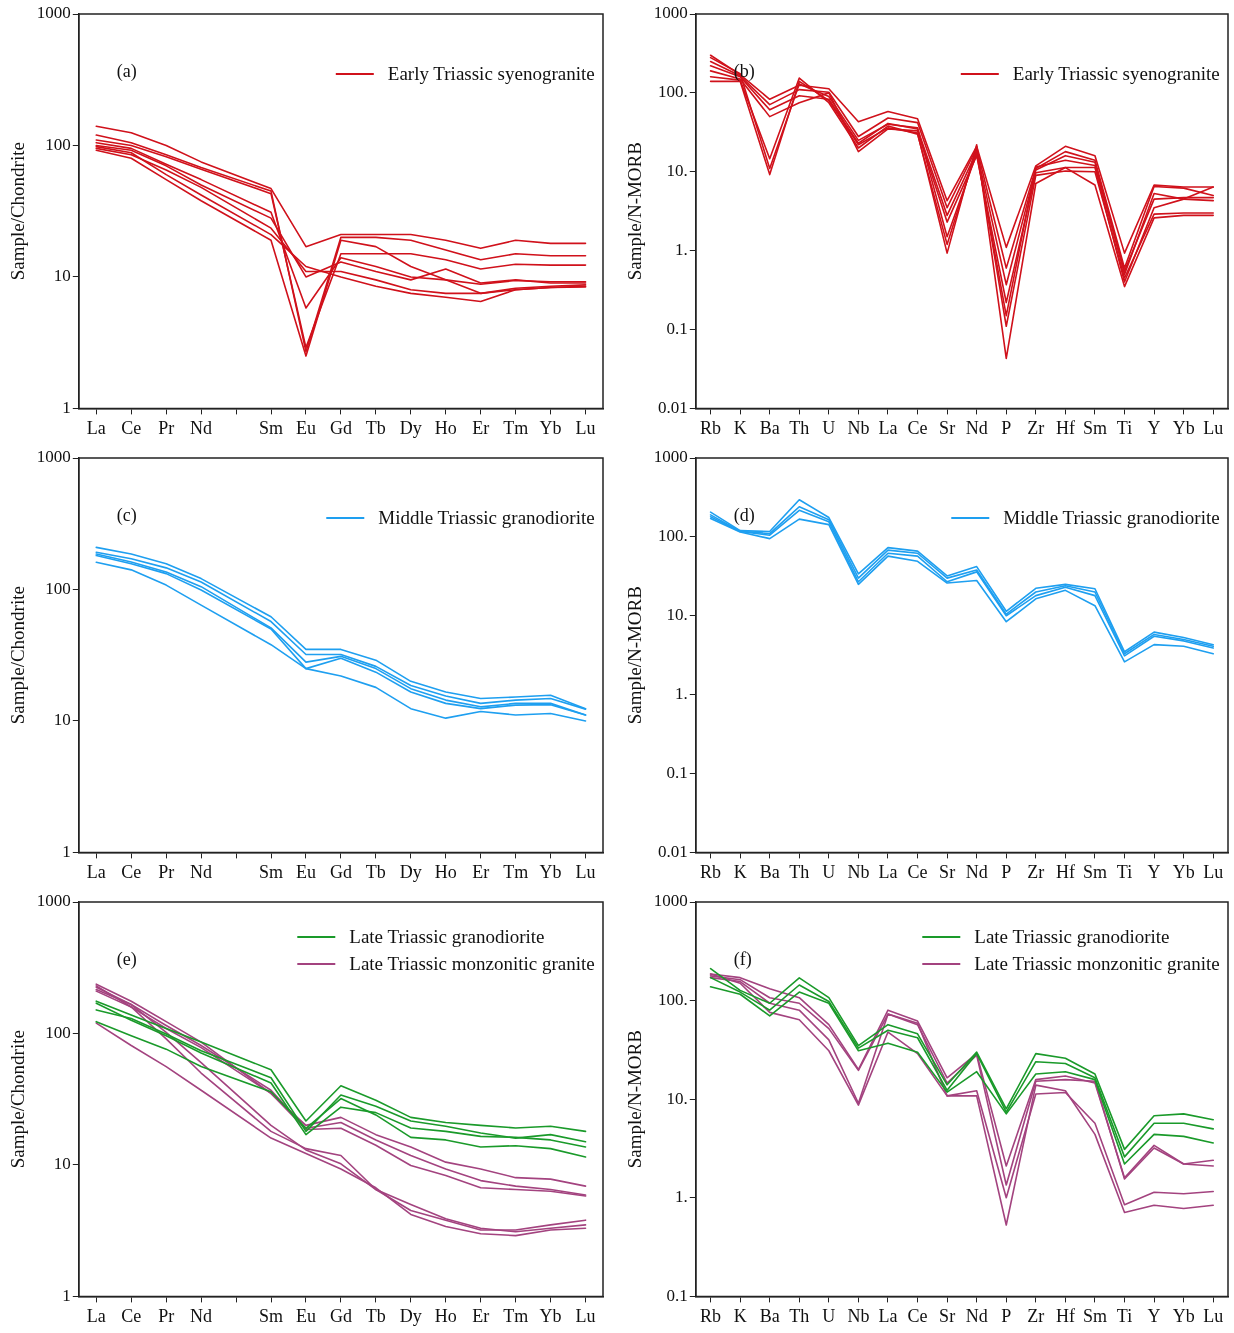 This screenshot has width=1234, height=1333. Describe the element at coordinates (744, 71) in the screenshot. I see `annotation: (b)` at that location.